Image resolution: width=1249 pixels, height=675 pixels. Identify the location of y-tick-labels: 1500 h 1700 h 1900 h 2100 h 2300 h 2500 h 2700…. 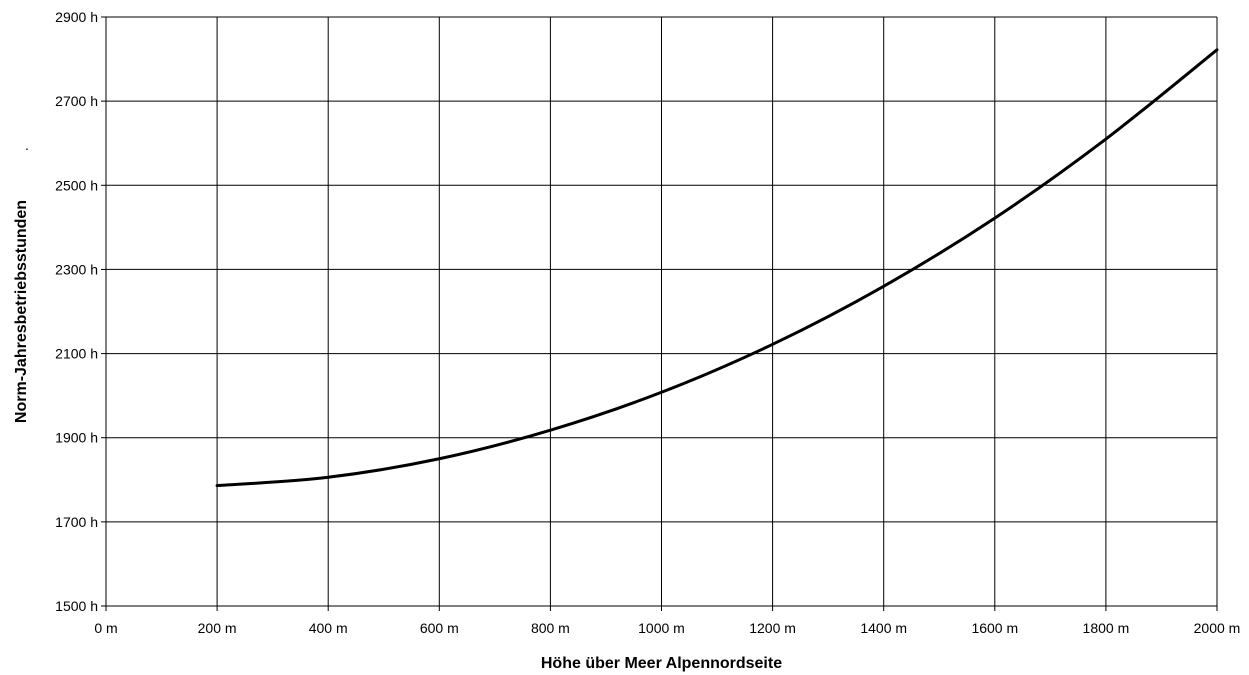
(76, 311).